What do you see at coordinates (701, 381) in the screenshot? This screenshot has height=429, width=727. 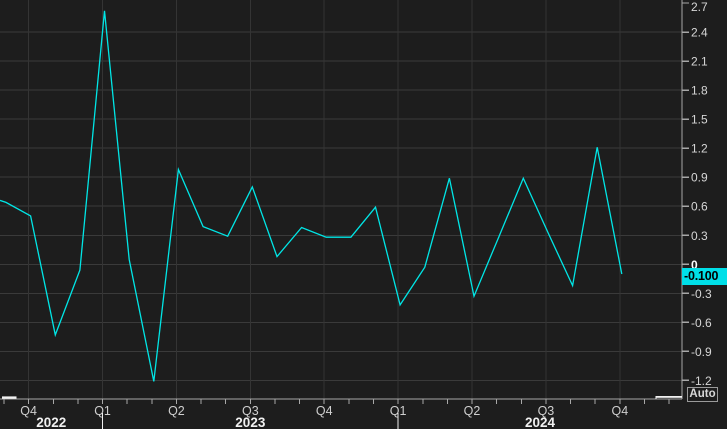 I see `y-tick-label: -1.2` at bounding box center [701, 381].